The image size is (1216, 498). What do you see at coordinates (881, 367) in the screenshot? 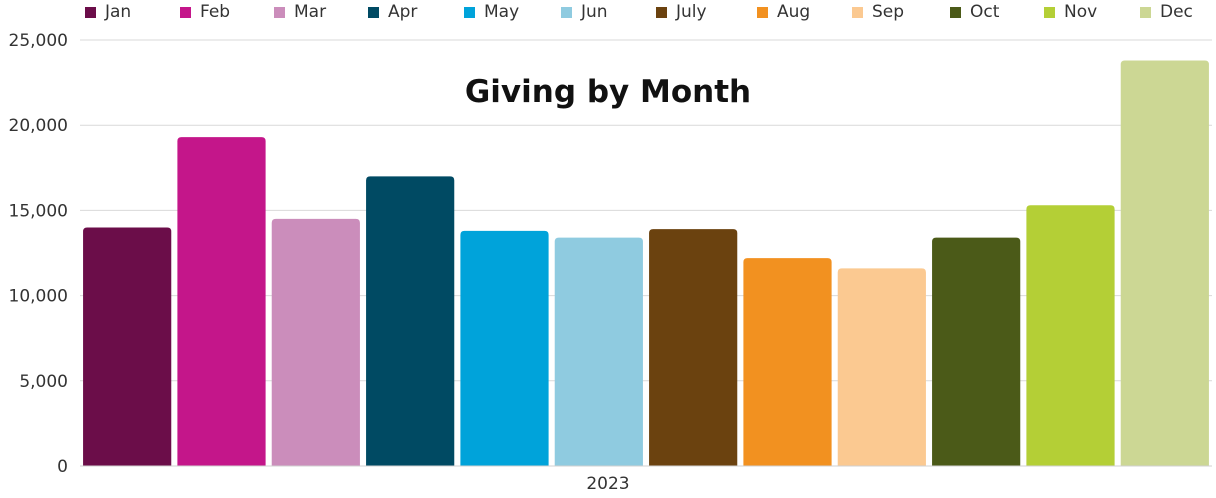
I see `bar-sep` at bounding box center [881, 367].